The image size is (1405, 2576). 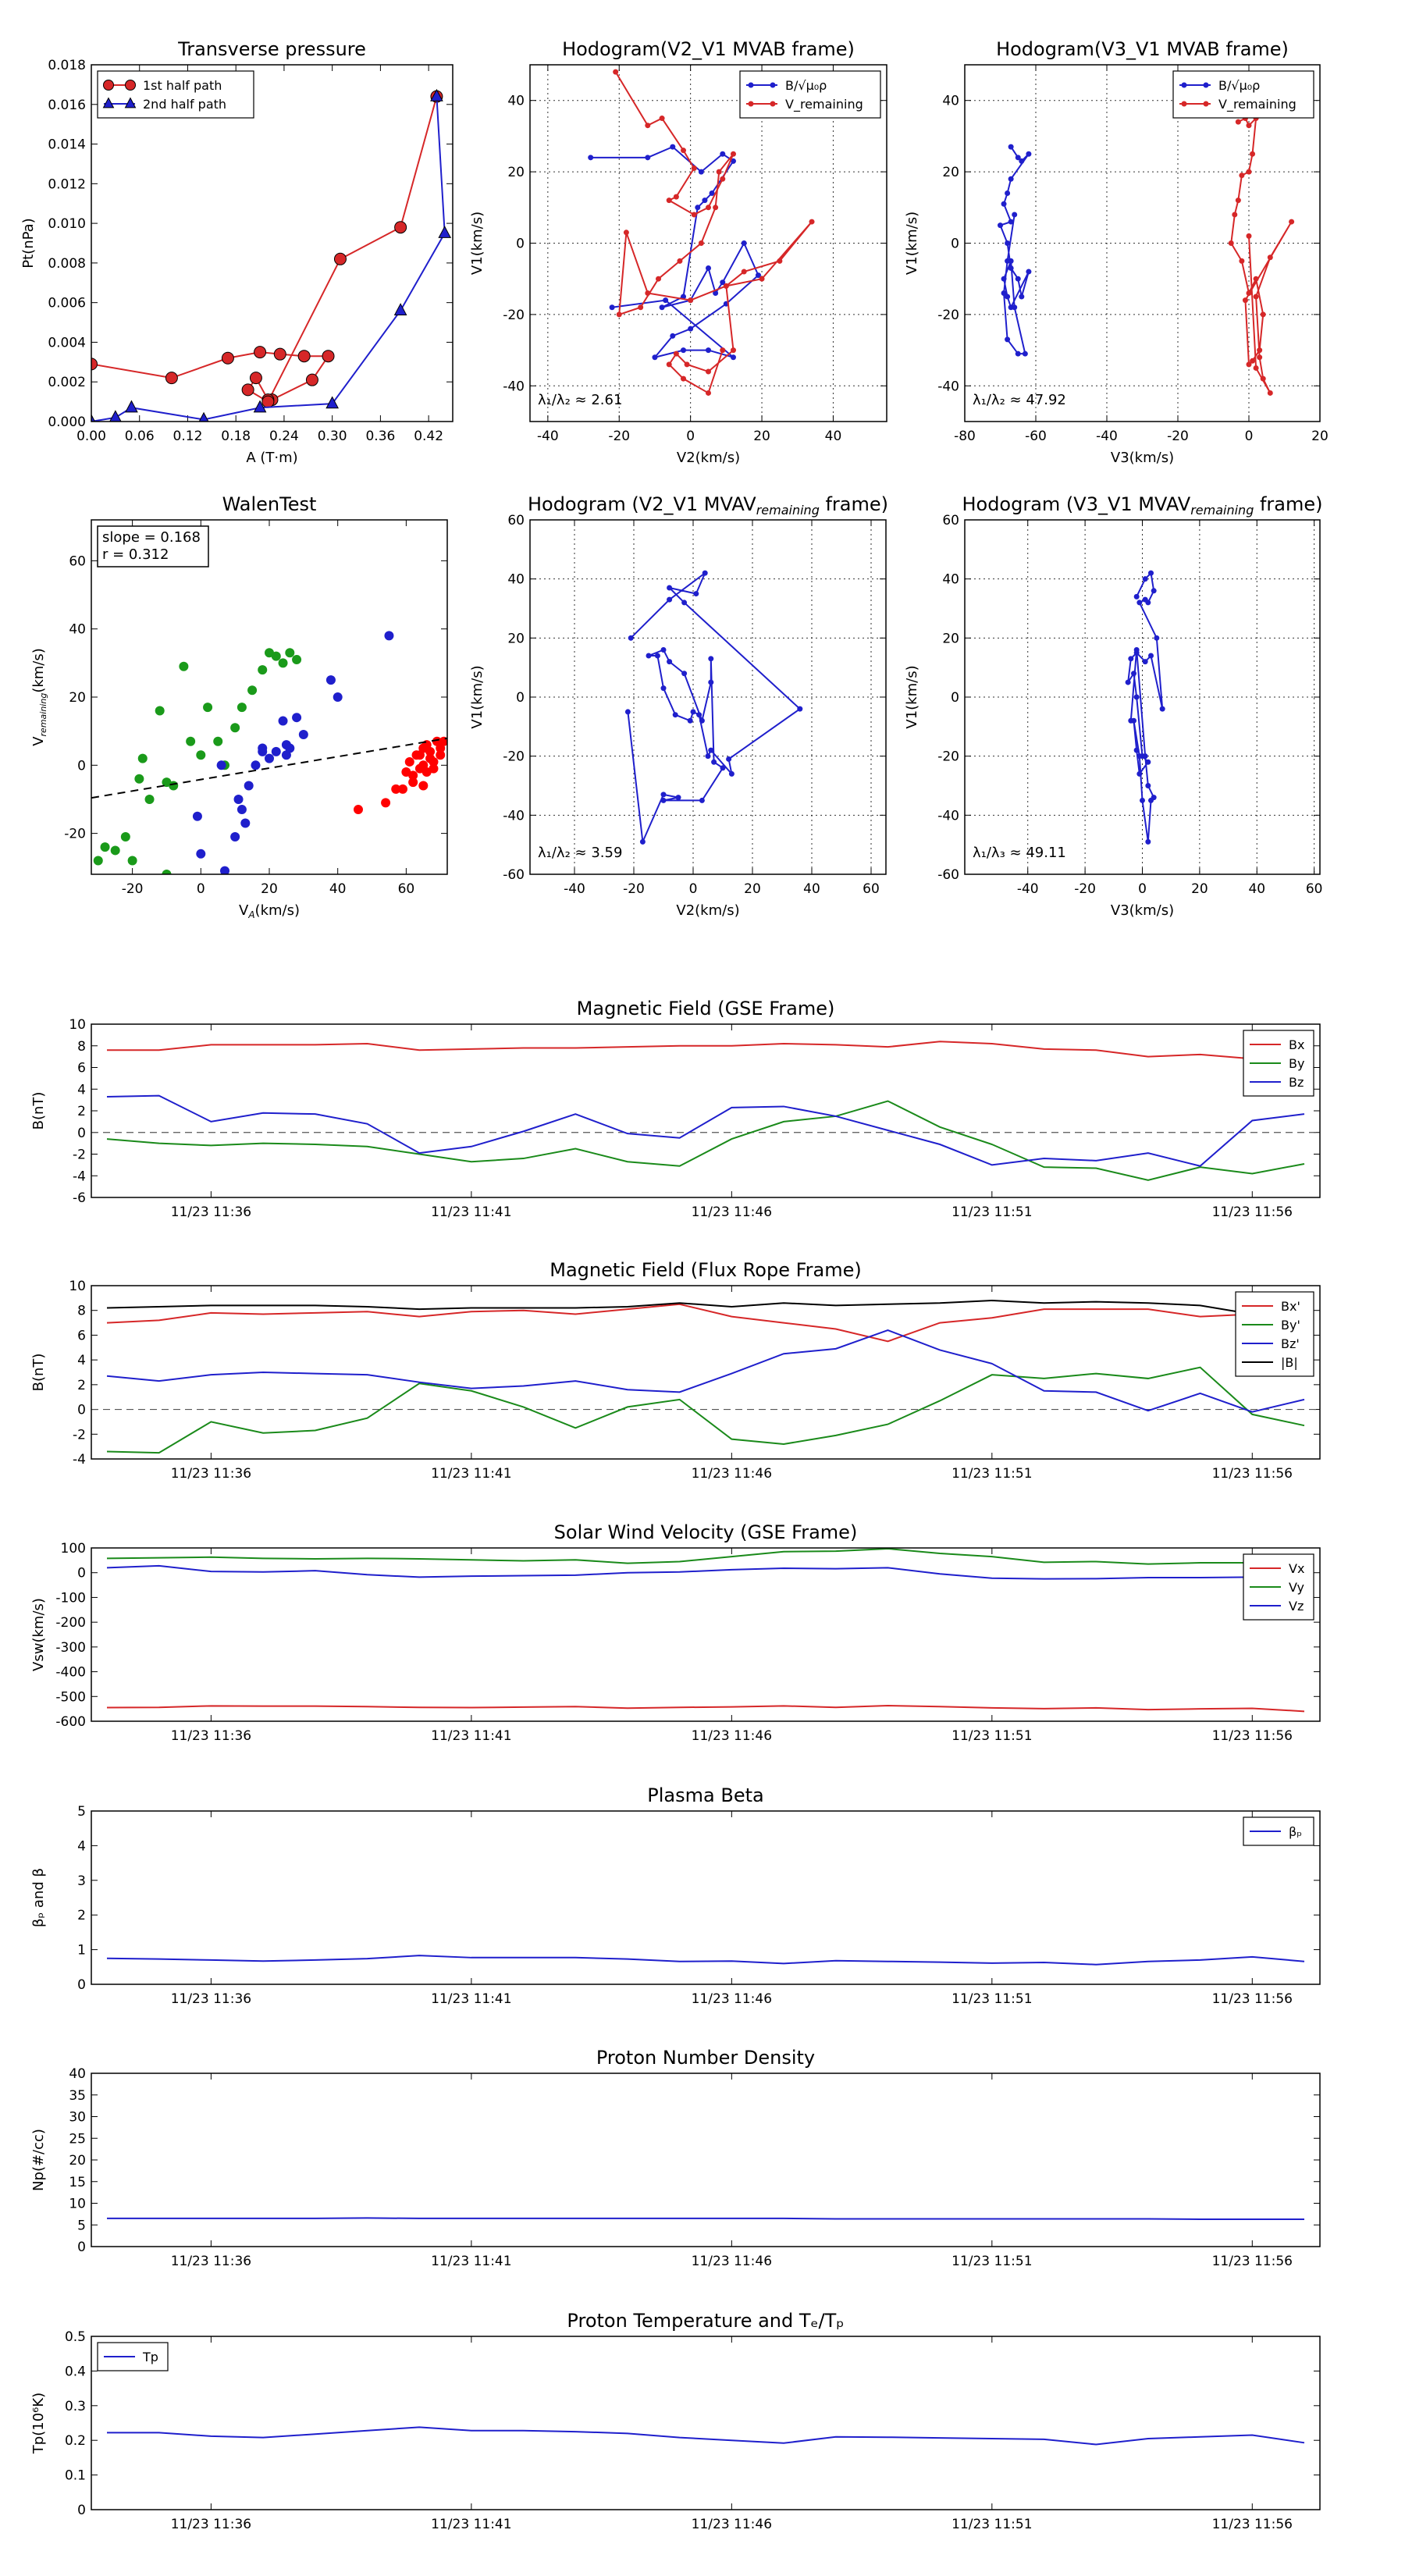 I want to click on y-tick-label: 35, so click(x=77, y=2096).